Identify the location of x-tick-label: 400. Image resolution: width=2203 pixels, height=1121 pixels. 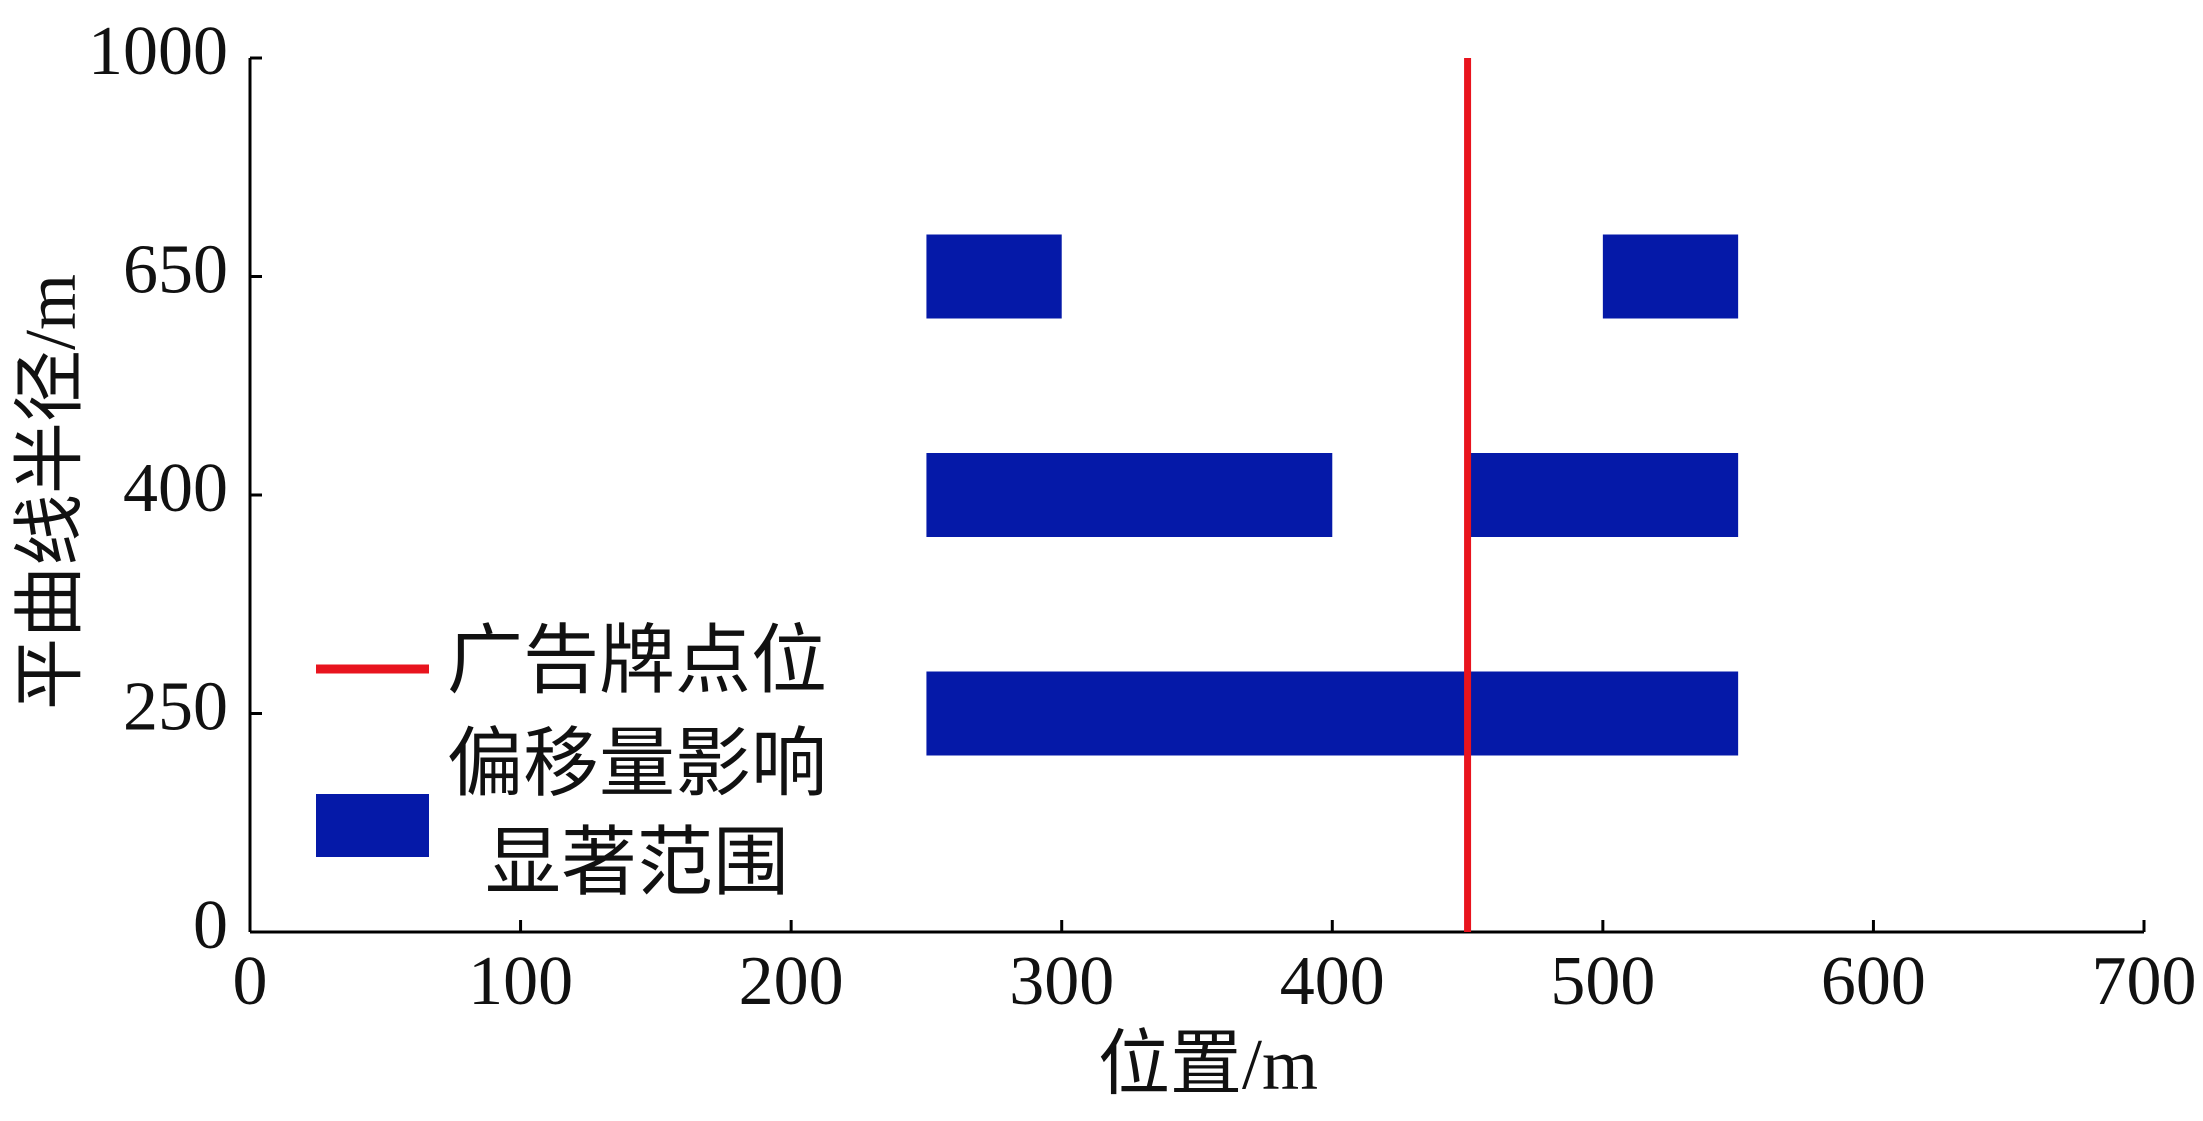
(1332, 981).